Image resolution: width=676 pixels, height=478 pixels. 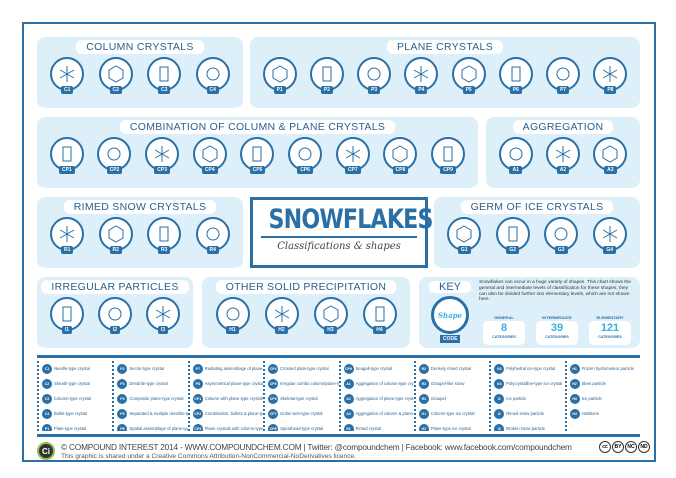 What do you see at coordinates (339, 246) in the screenshot?
I see `title-subtitle: Classifications & shapes` at bounding box center [339, 246].